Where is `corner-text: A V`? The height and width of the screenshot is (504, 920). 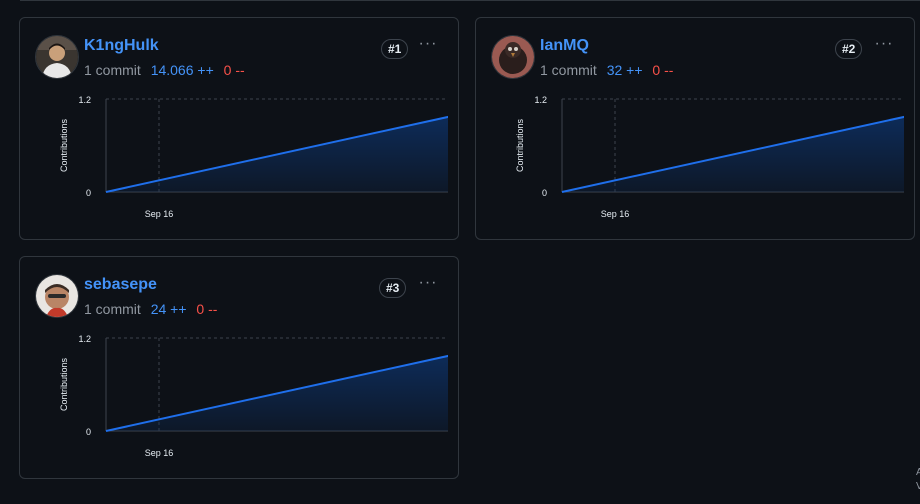
corner-text: A V is located at coordinates (918, 479).